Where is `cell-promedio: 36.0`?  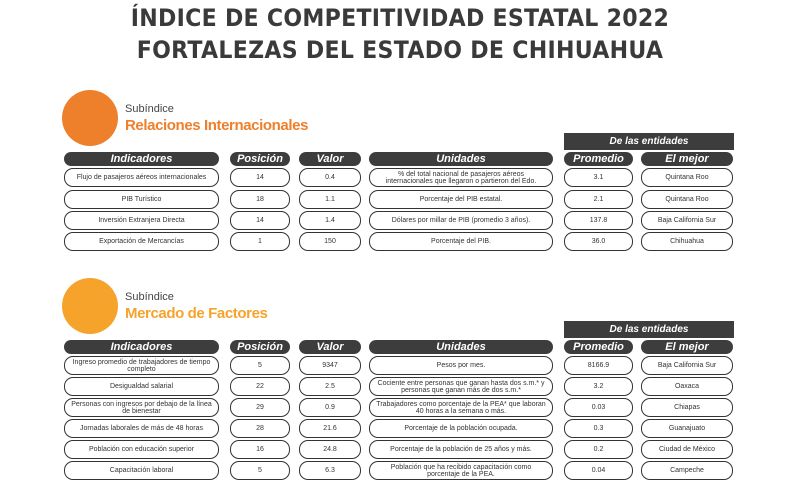
cell-promedio: 36.0 is located at coordinates (598, 241).